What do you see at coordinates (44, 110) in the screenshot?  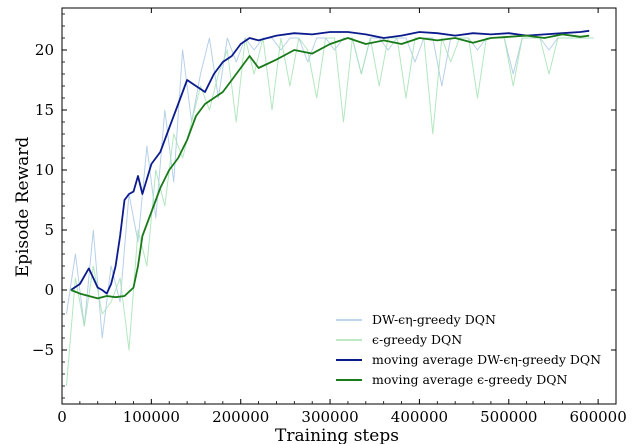 I see `y-tick-label: 15` at bounding box center [44, 110].